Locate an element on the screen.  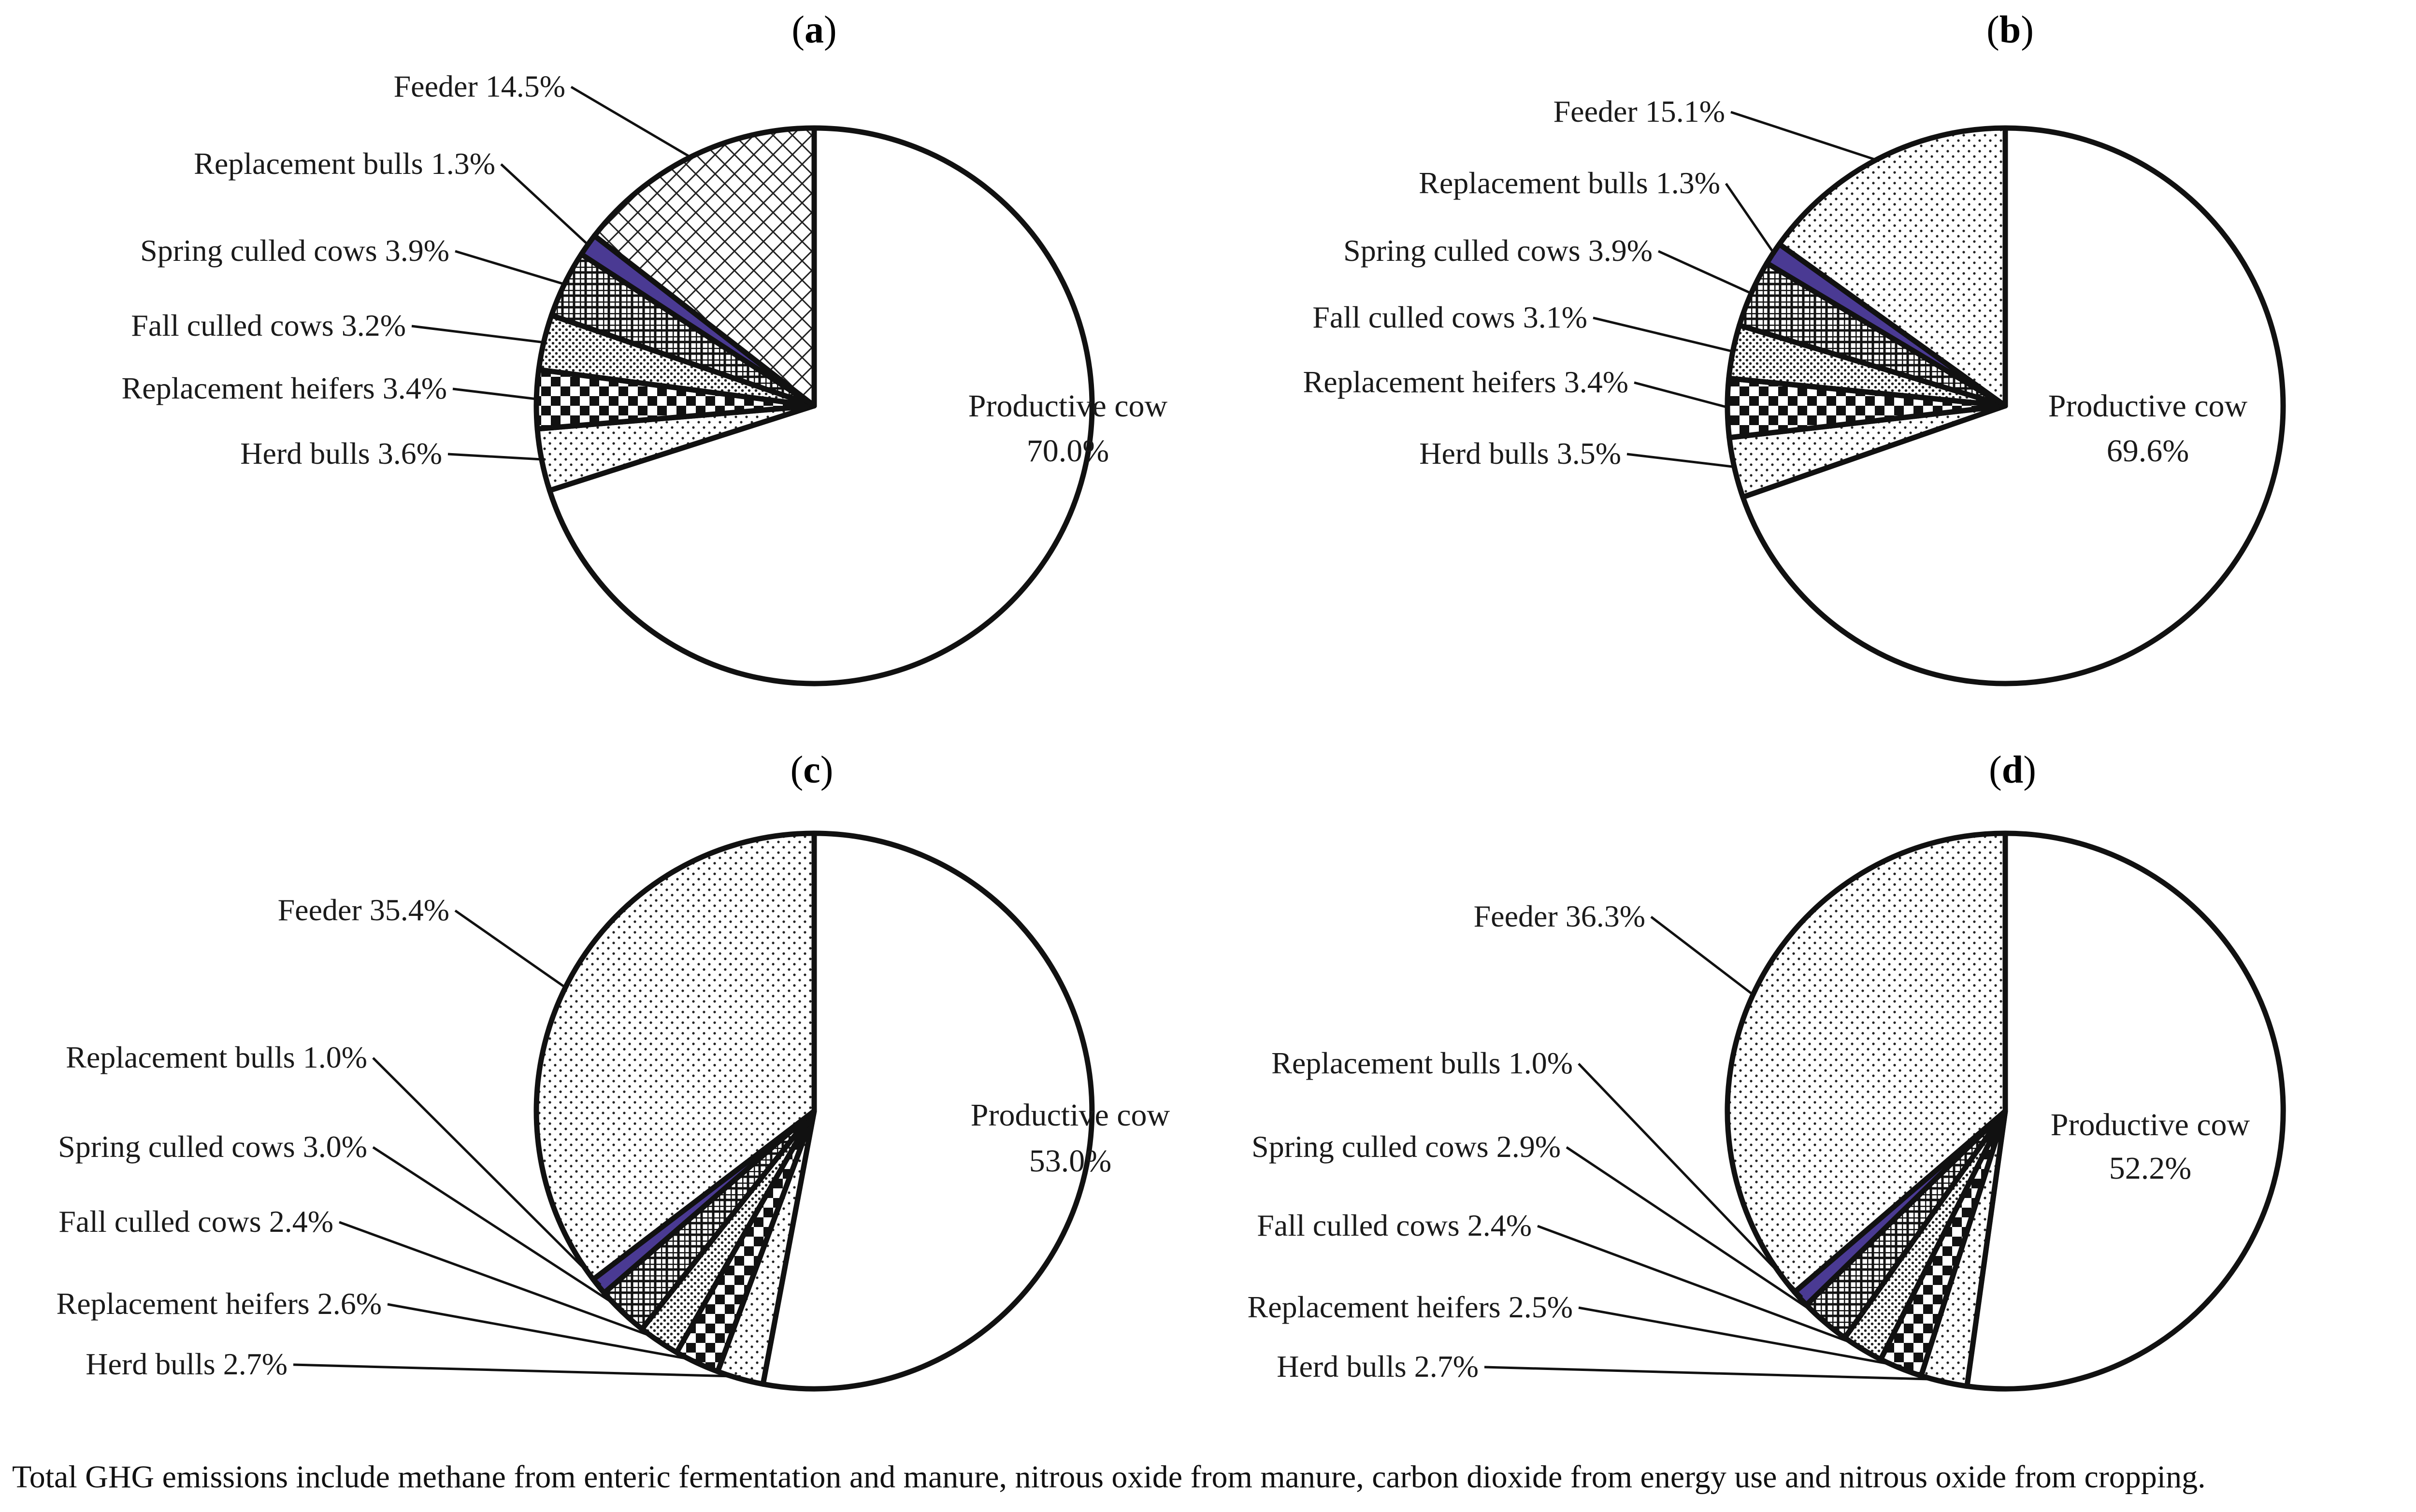
slice-value-productive-cow: 52.2% is located at coordinates (2150, 1168).